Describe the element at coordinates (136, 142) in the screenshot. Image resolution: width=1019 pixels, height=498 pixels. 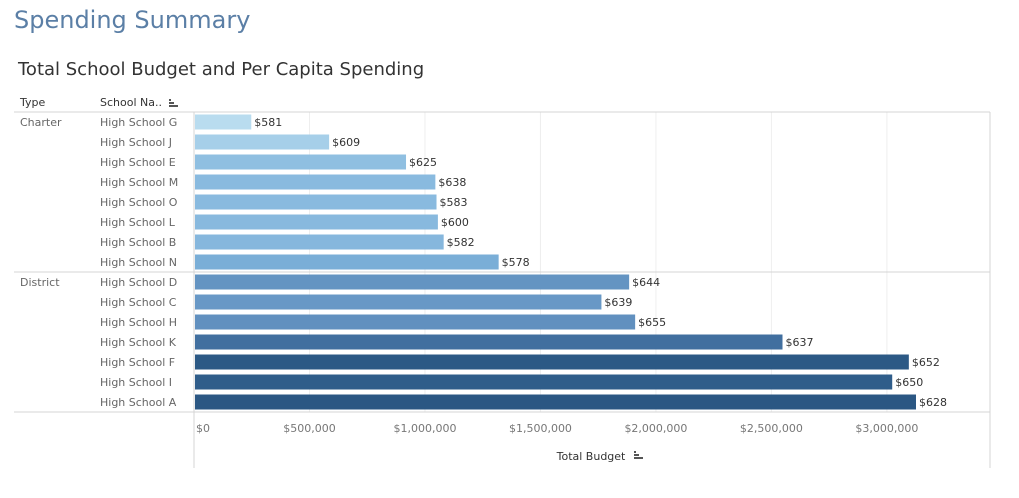
I see `school-label: High School J` at that location.